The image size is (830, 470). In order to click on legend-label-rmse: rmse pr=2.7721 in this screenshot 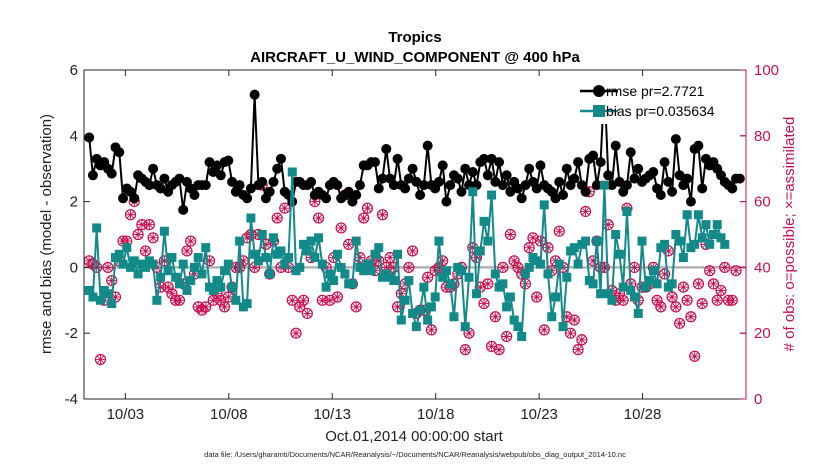, I will do `click(655, 91)`.